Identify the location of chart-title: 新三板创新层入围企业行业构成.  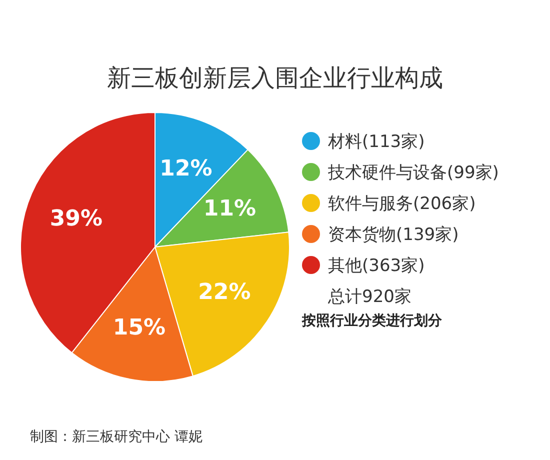
(275, 78).